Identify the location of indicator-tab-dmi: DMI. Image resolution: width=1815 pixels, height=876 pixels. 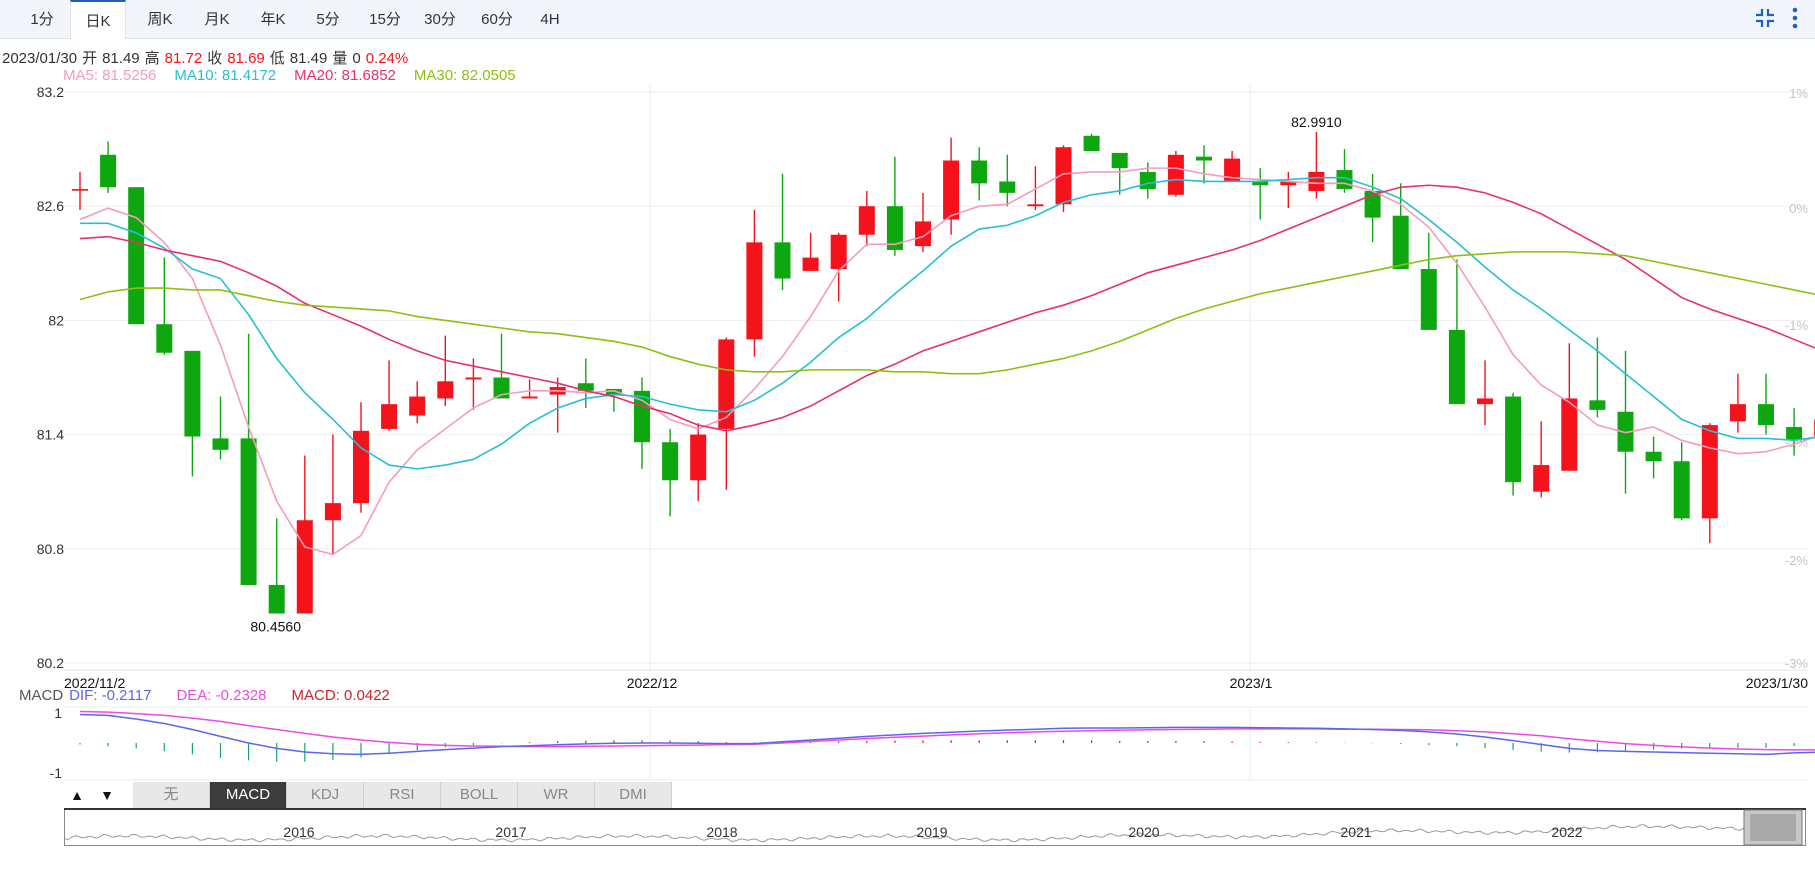
(633, 795).